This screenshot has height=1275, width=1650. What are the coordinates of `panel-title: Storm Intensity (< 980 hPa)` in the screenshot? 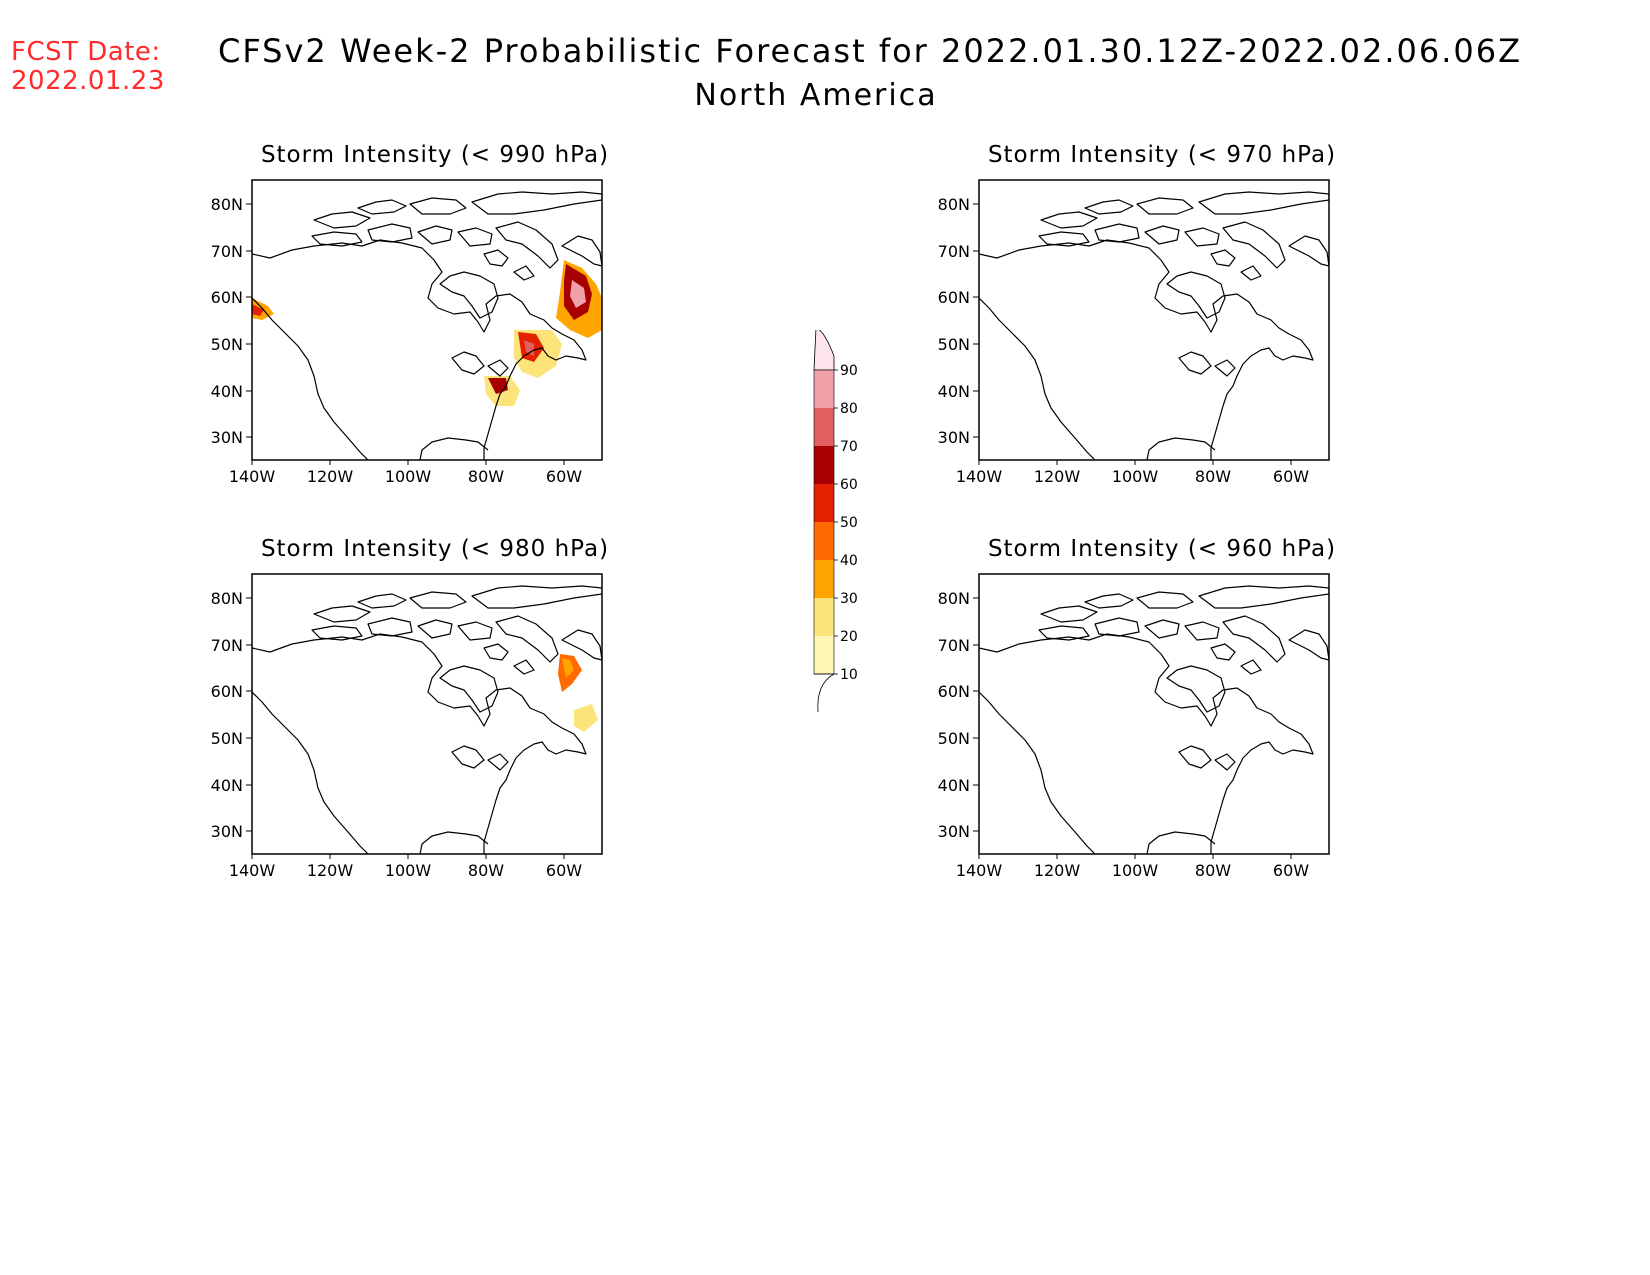 It's located at (435, 549).